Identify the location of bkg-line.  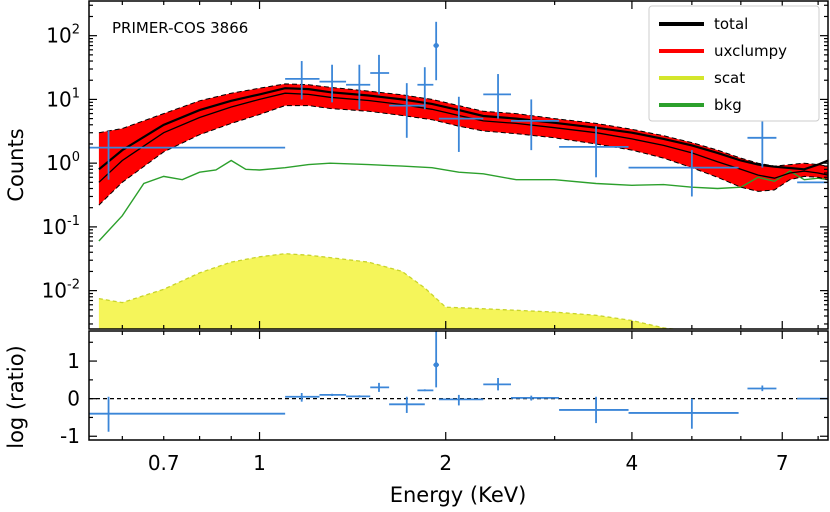
(463, 200).